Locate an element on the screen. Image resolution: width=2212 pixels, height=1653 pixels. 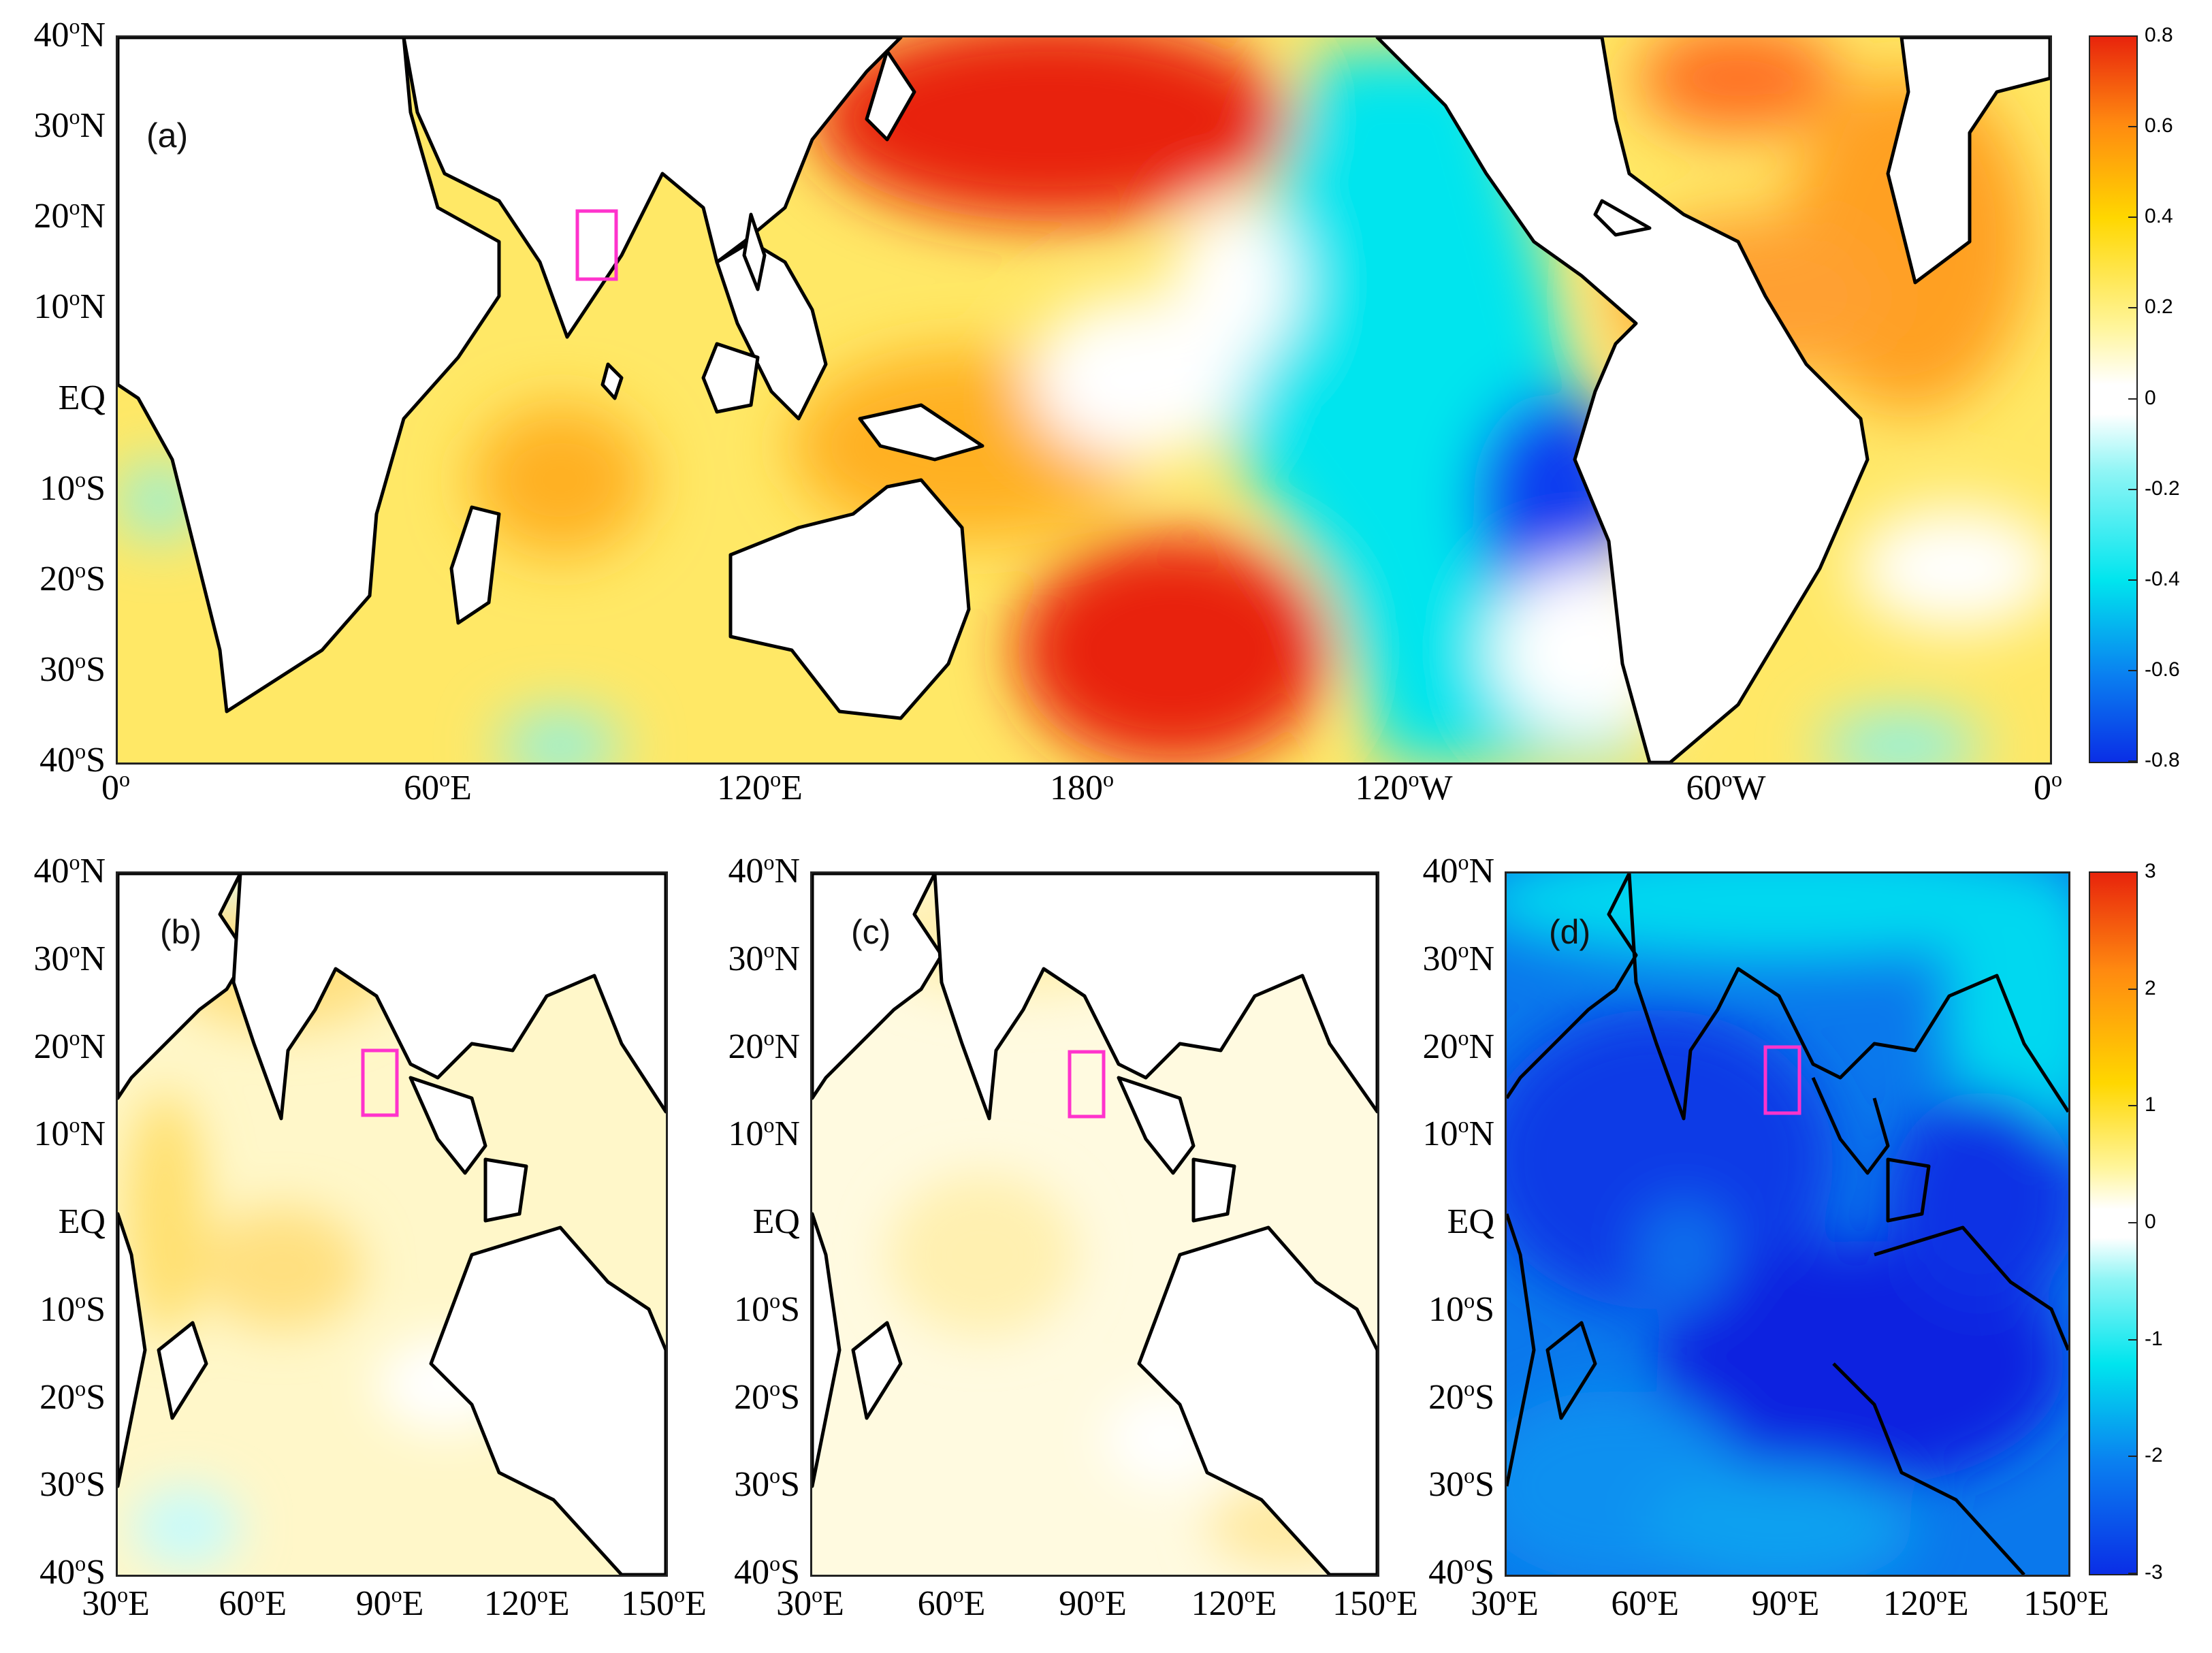
map-d-canvas is located at coordinates (1787, 1224).